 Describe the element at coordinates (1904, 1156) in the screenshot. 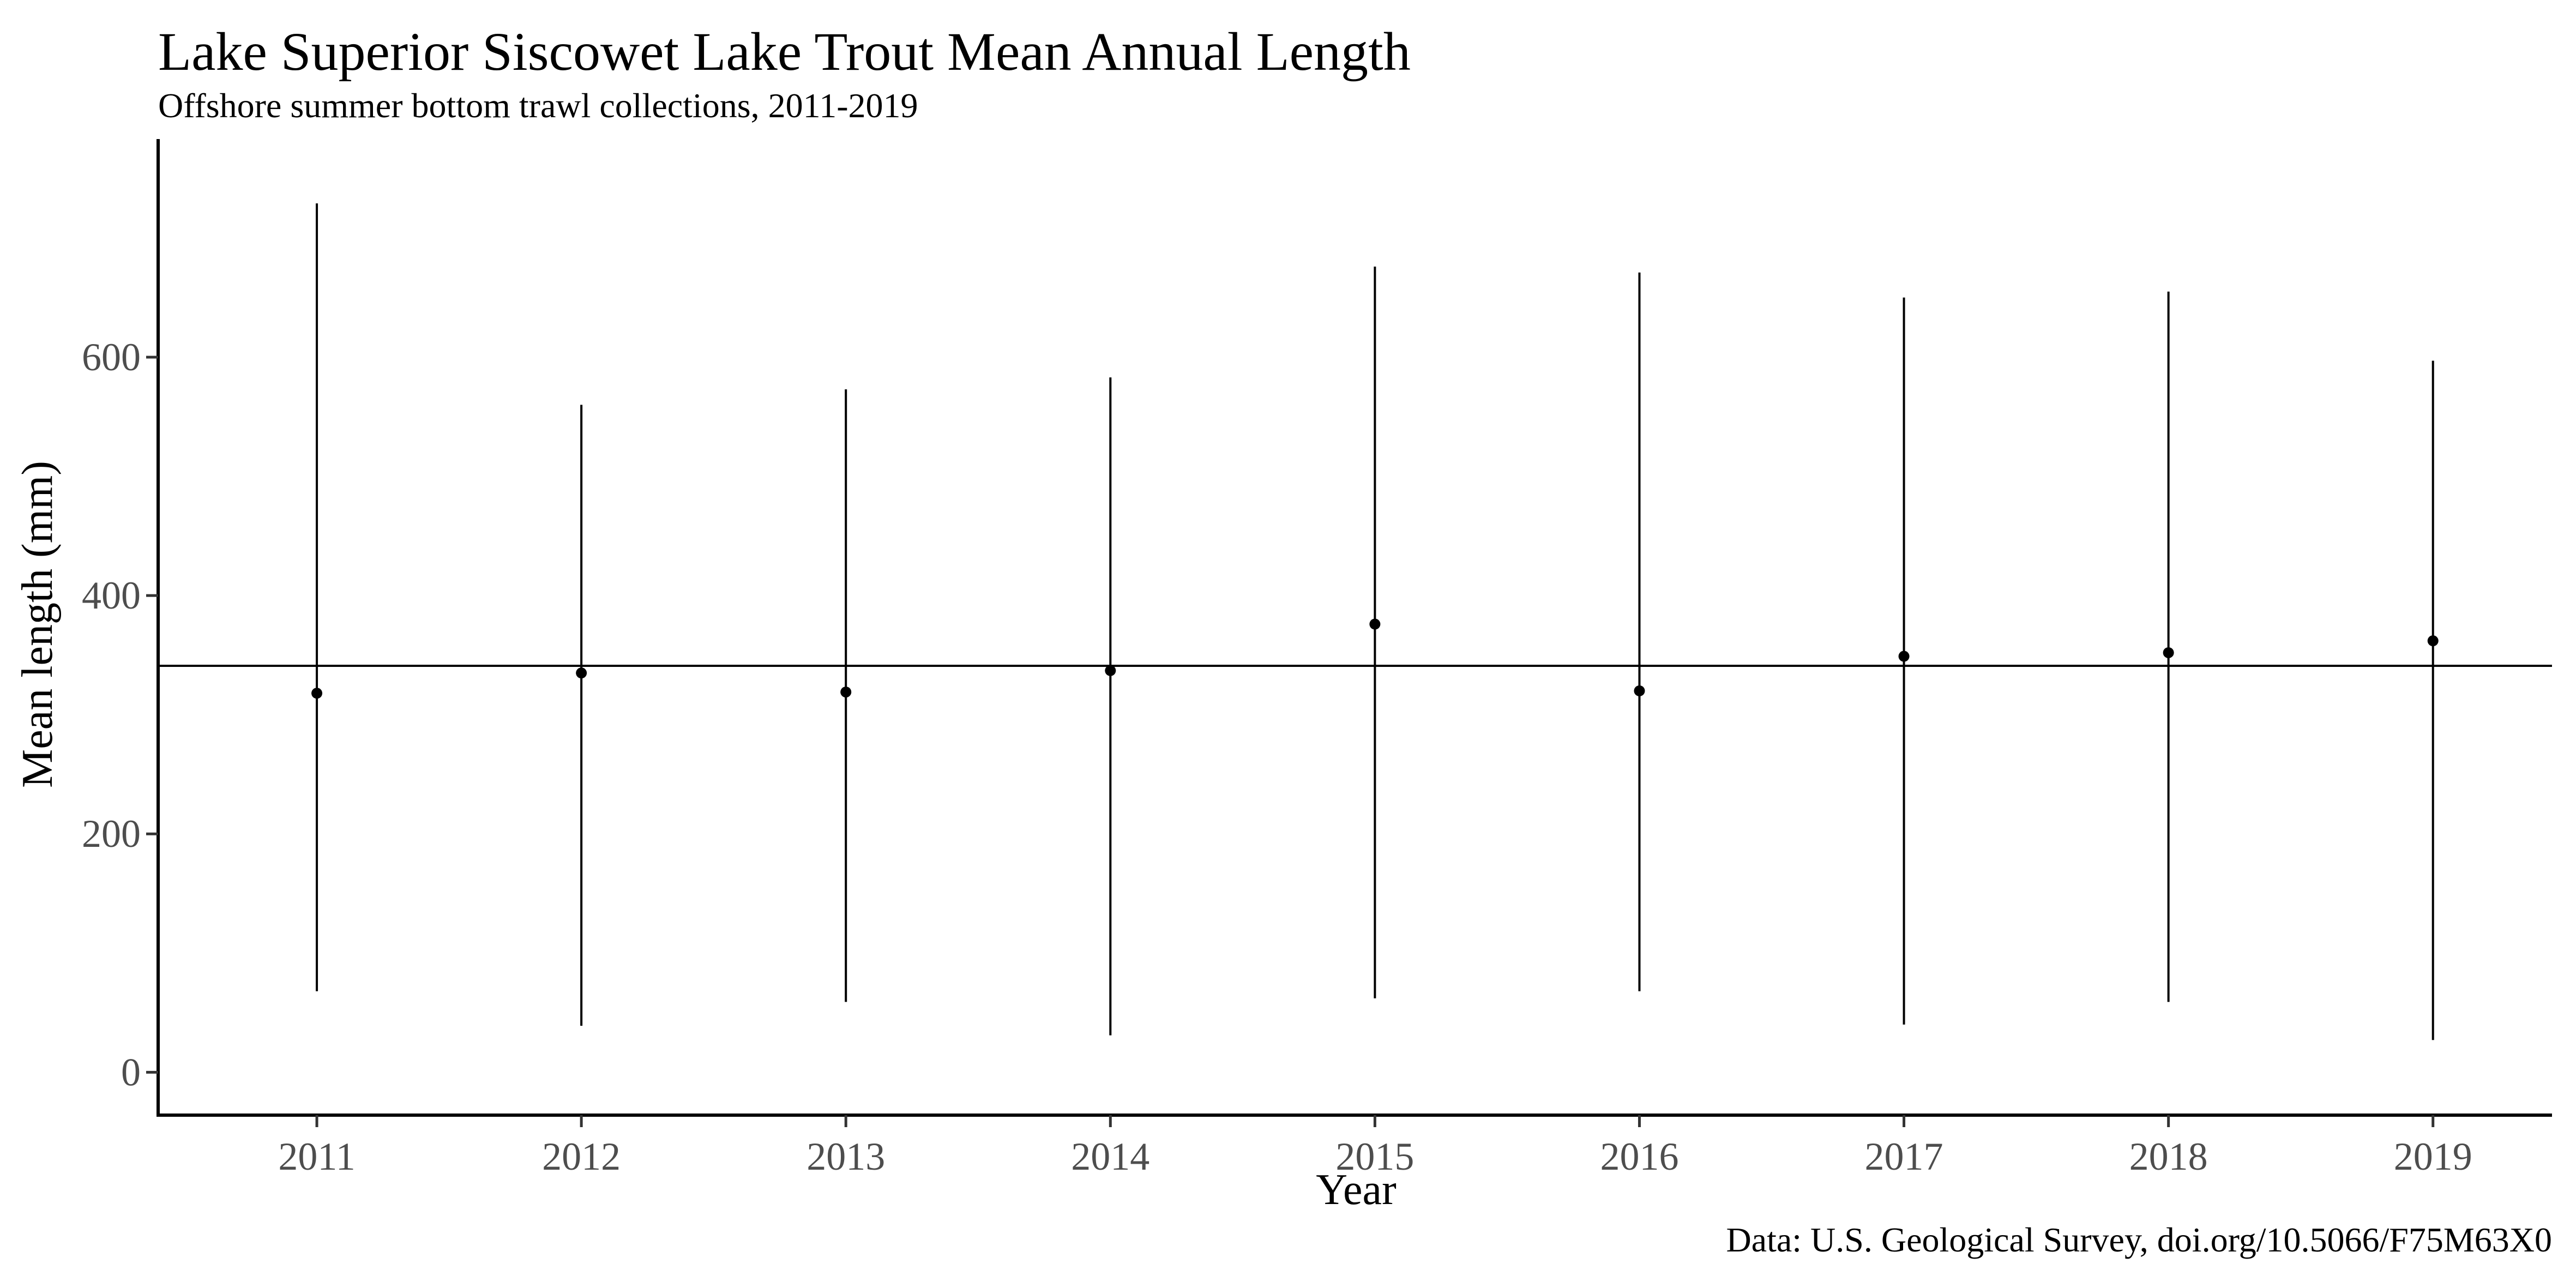

I see `x-tick-label: 2017` at that location.